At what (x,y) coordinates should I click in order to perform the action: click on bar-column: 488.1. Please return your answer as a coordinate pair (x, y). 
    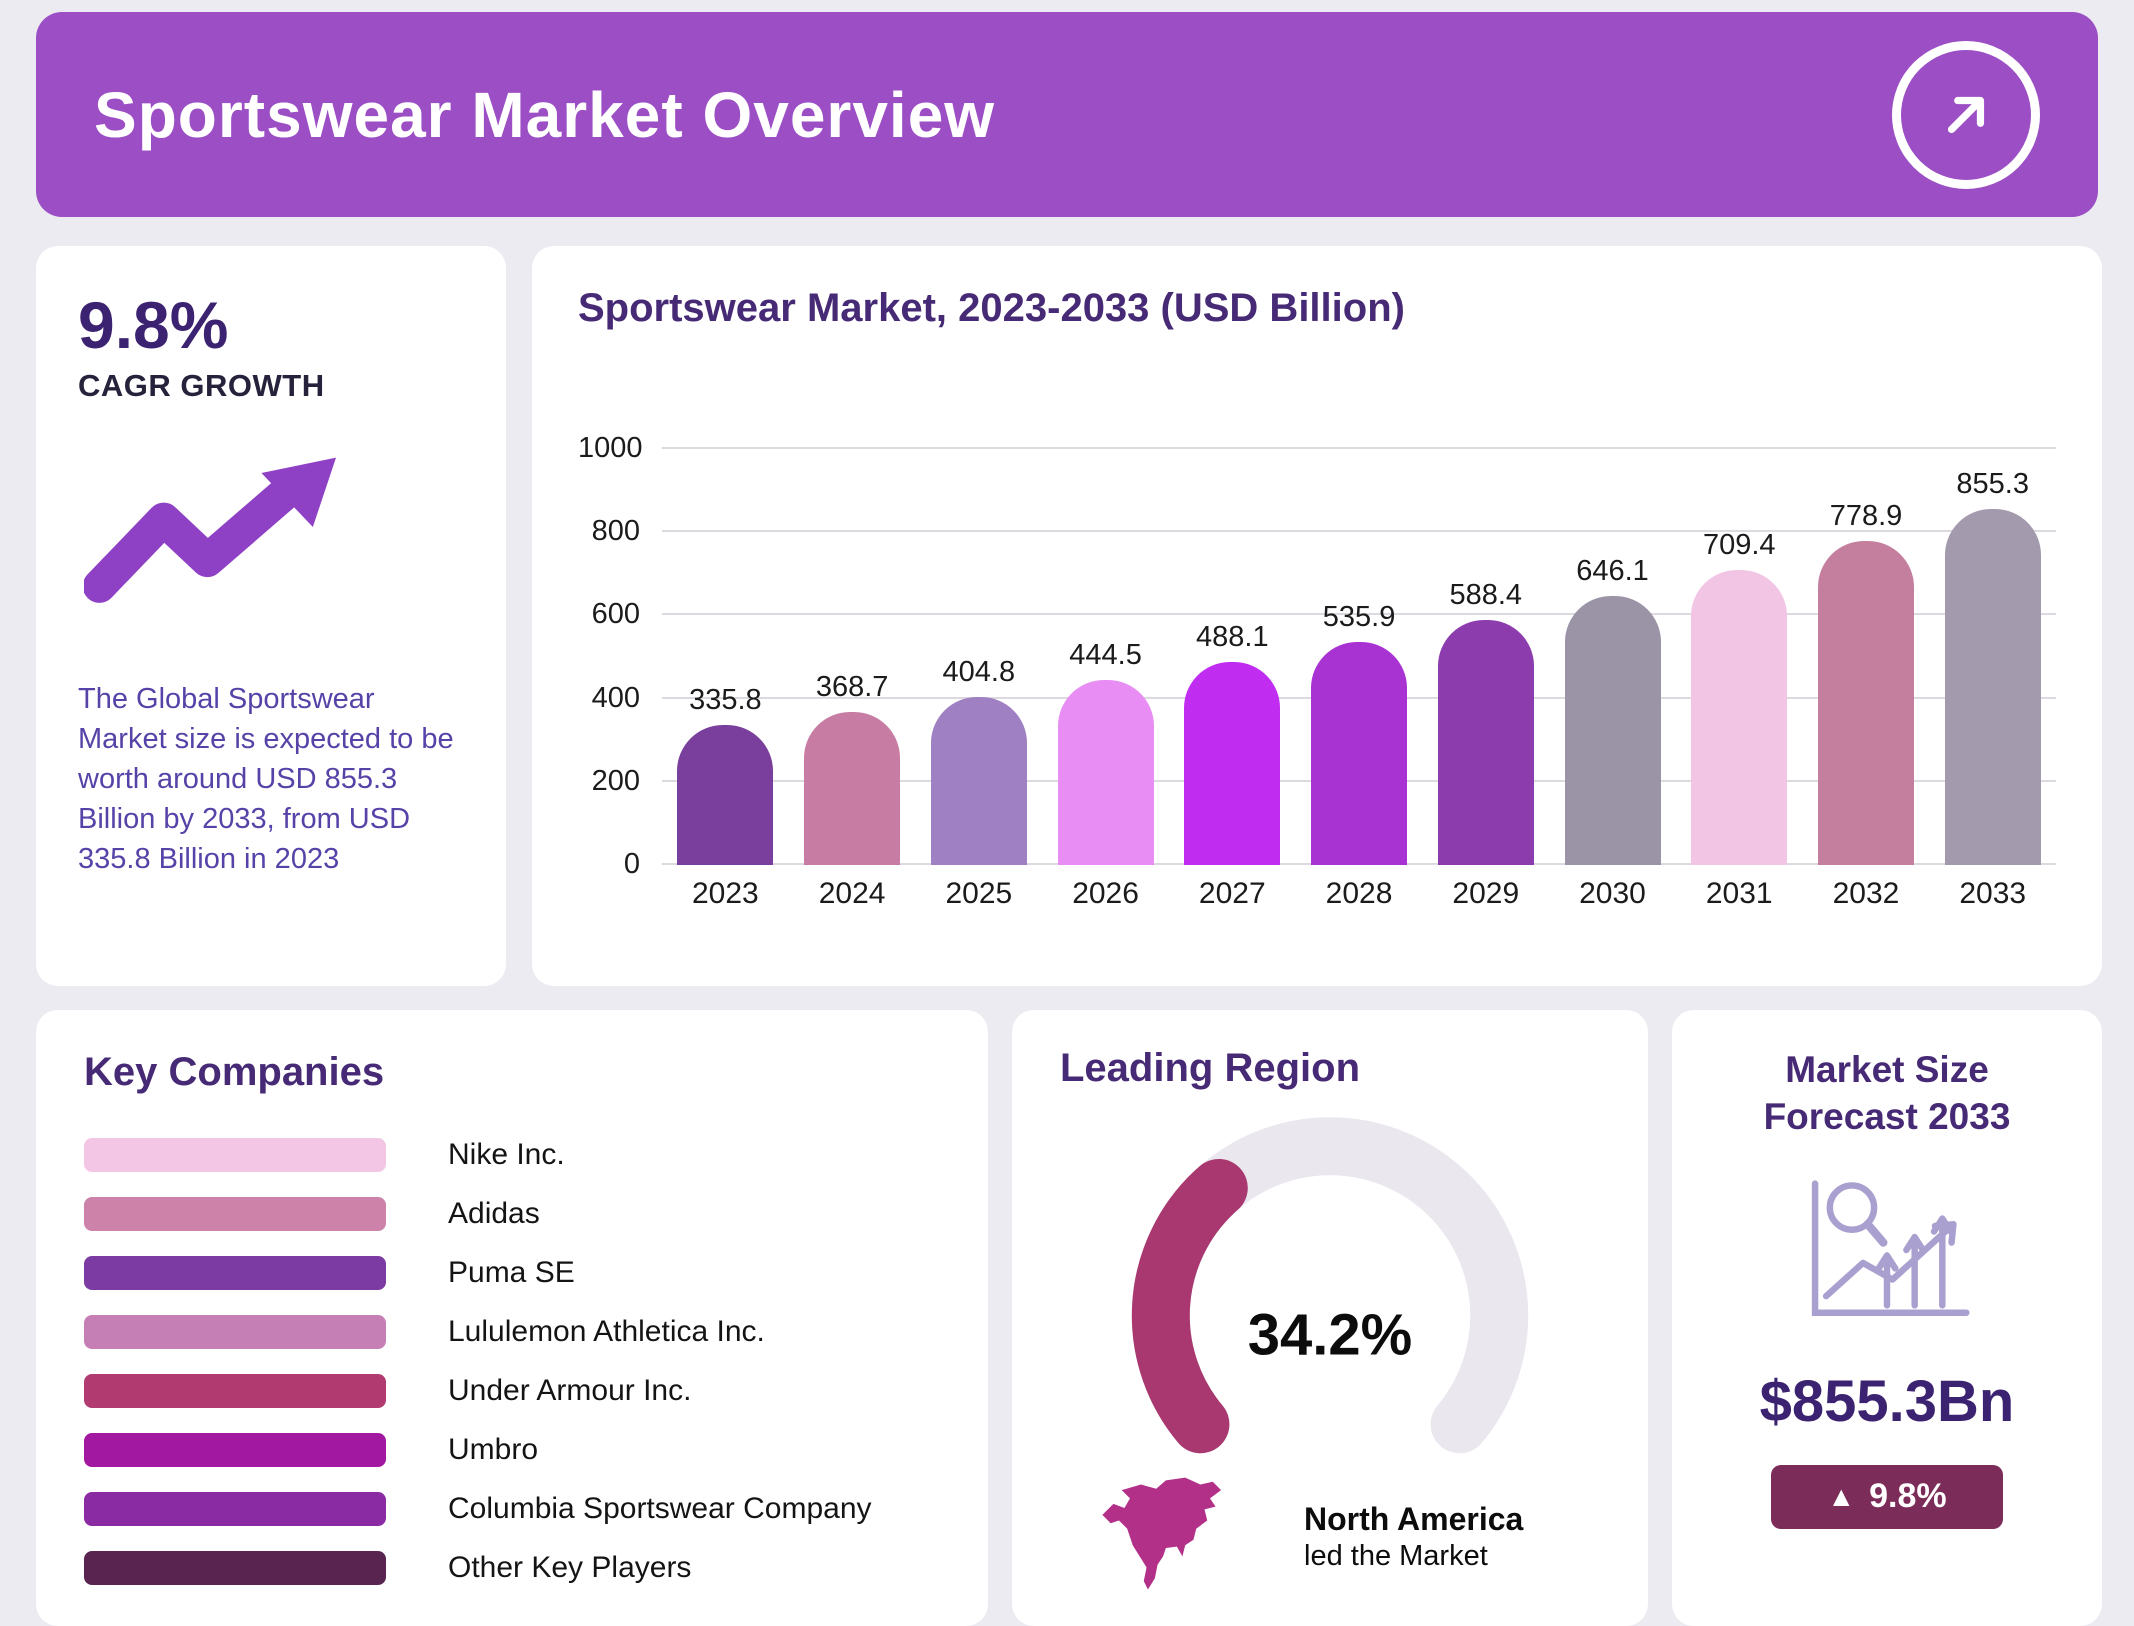
    Looking at the image, I should click on (1232, 657).